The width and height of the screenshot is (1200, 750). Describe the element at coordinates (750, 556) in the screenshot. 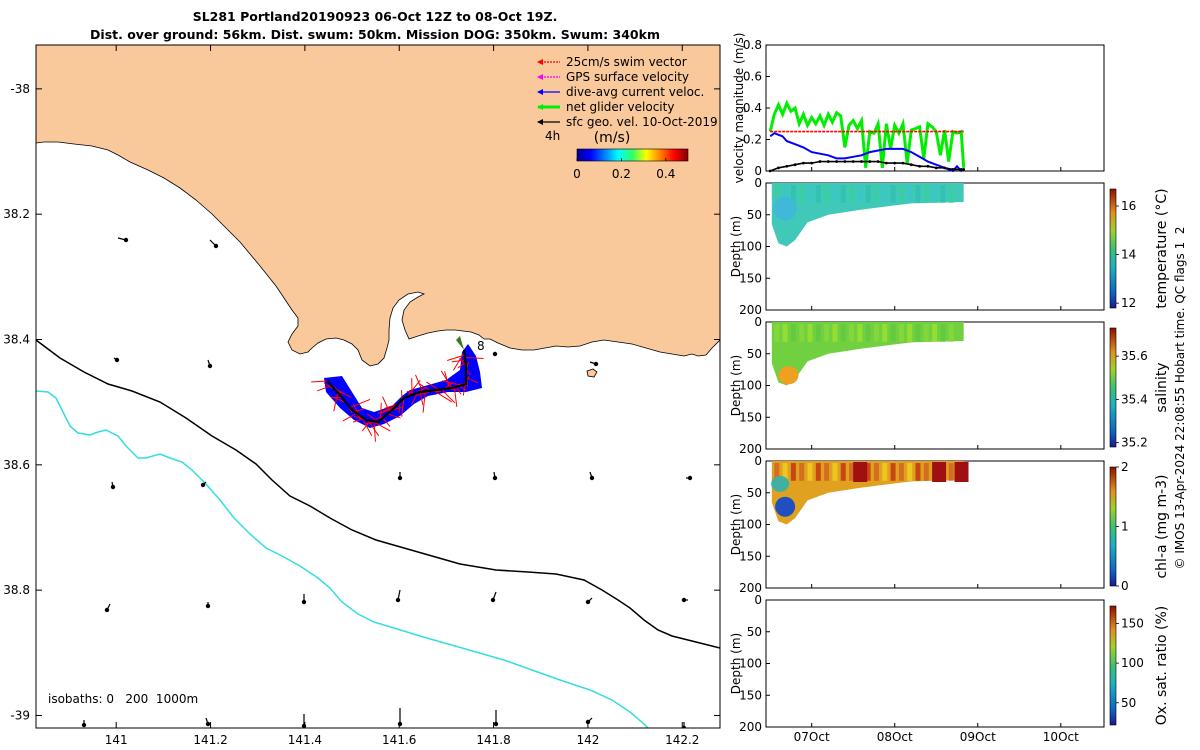

I see `section-y-tick-label: 150` at that location.